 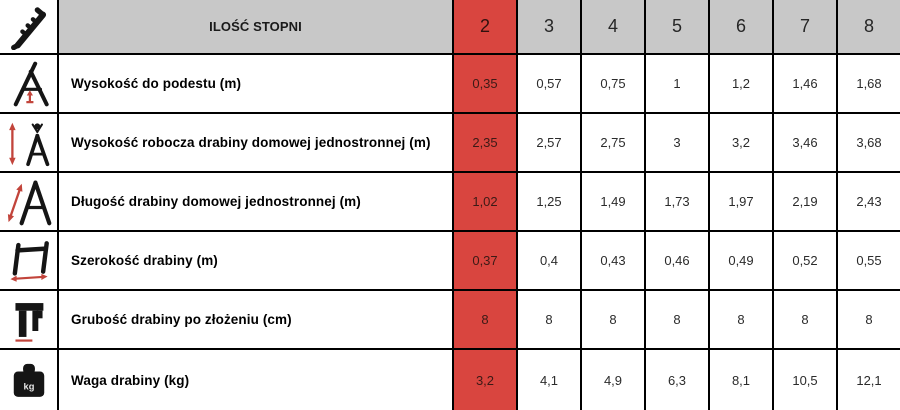 I want to click on row-label: Szerokość drabiny (m), so click(x=254, y=260).